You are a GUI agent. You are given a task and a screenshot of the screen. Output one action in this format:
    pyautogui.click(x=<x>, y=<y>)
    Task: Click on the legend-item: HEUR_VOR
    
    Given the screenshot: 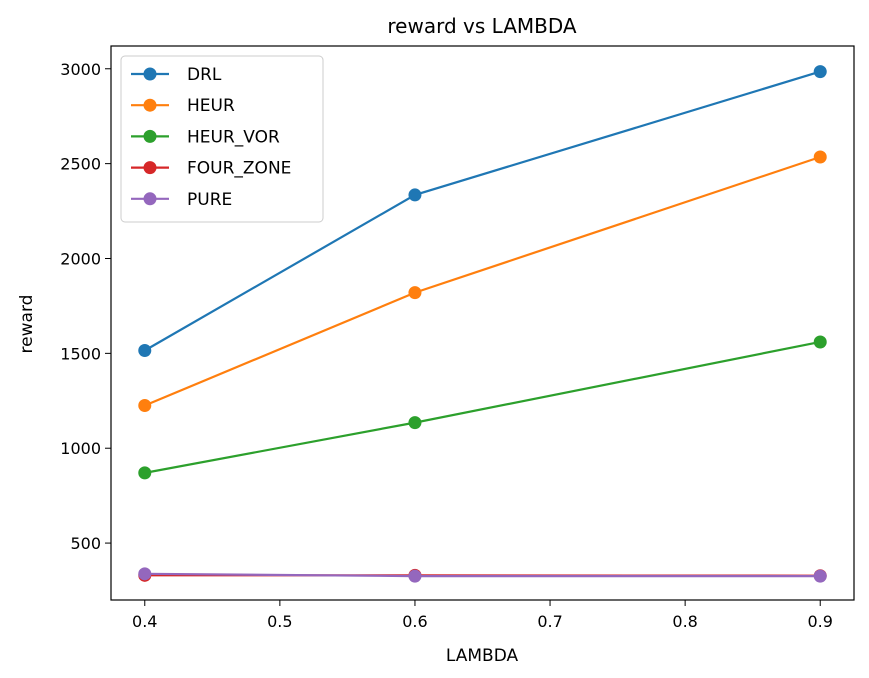 What is the action you would take?
    pyautogui.click(x=205, y=137)
    